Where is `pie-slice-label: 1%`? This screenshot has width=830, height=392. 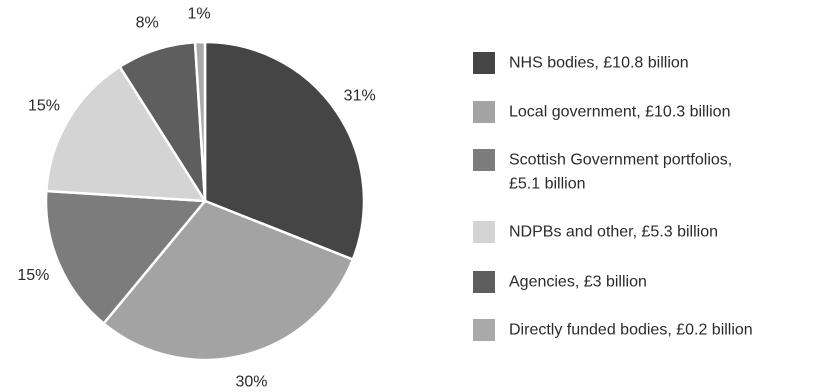
pie-slice-label: 1% is located at coordinates (199, 14).